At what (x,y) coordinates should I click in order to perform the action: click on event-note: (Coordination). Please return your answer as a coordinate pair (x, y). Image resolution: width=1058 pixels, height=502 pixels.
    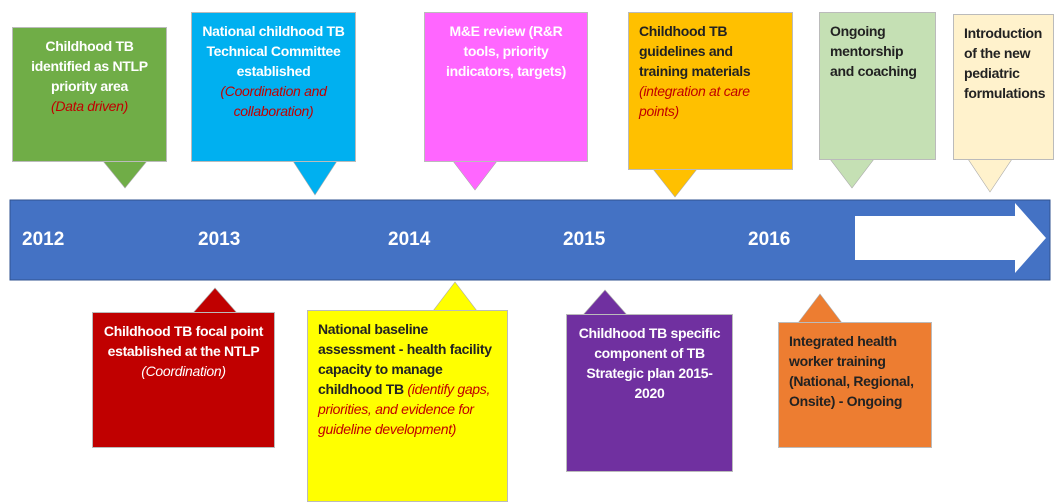
    Looking at the image, I should click on (183, 371).